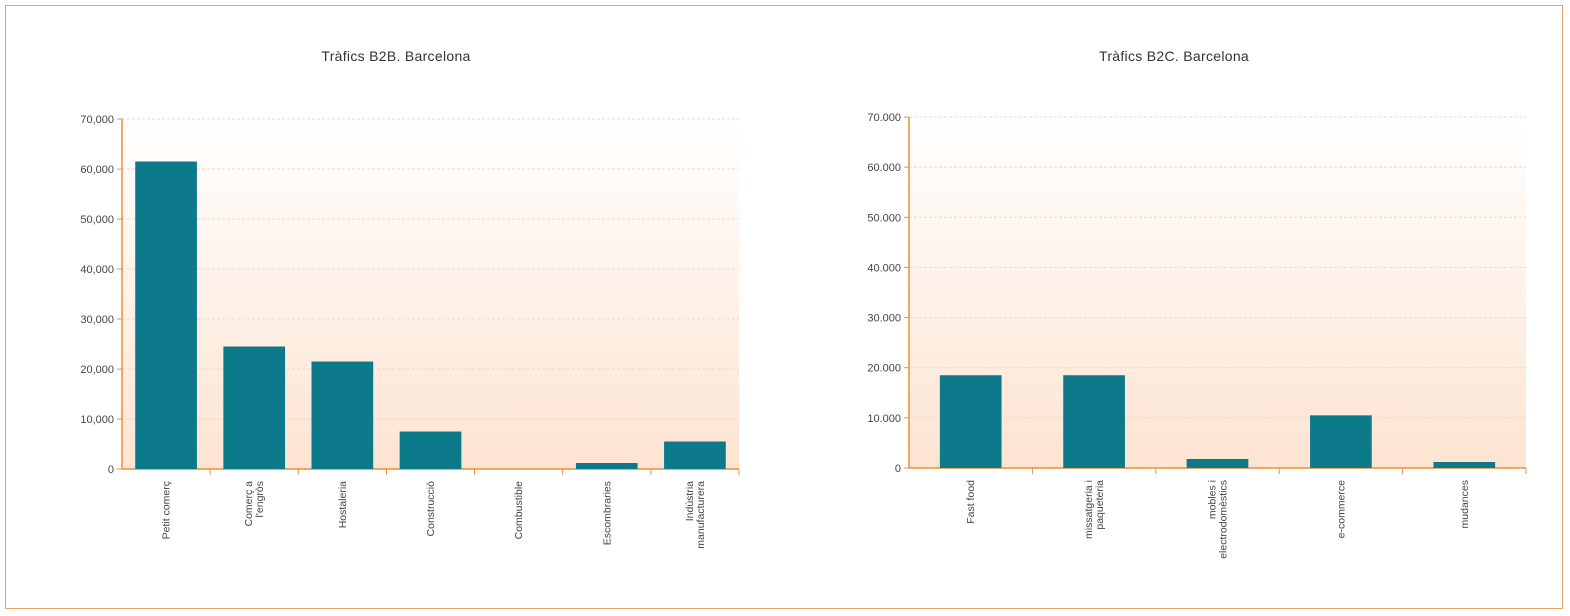 The height and width of the screenshot is (616, 1570). I want to click on category-label-line: Hostaleria, so click(343, 504).